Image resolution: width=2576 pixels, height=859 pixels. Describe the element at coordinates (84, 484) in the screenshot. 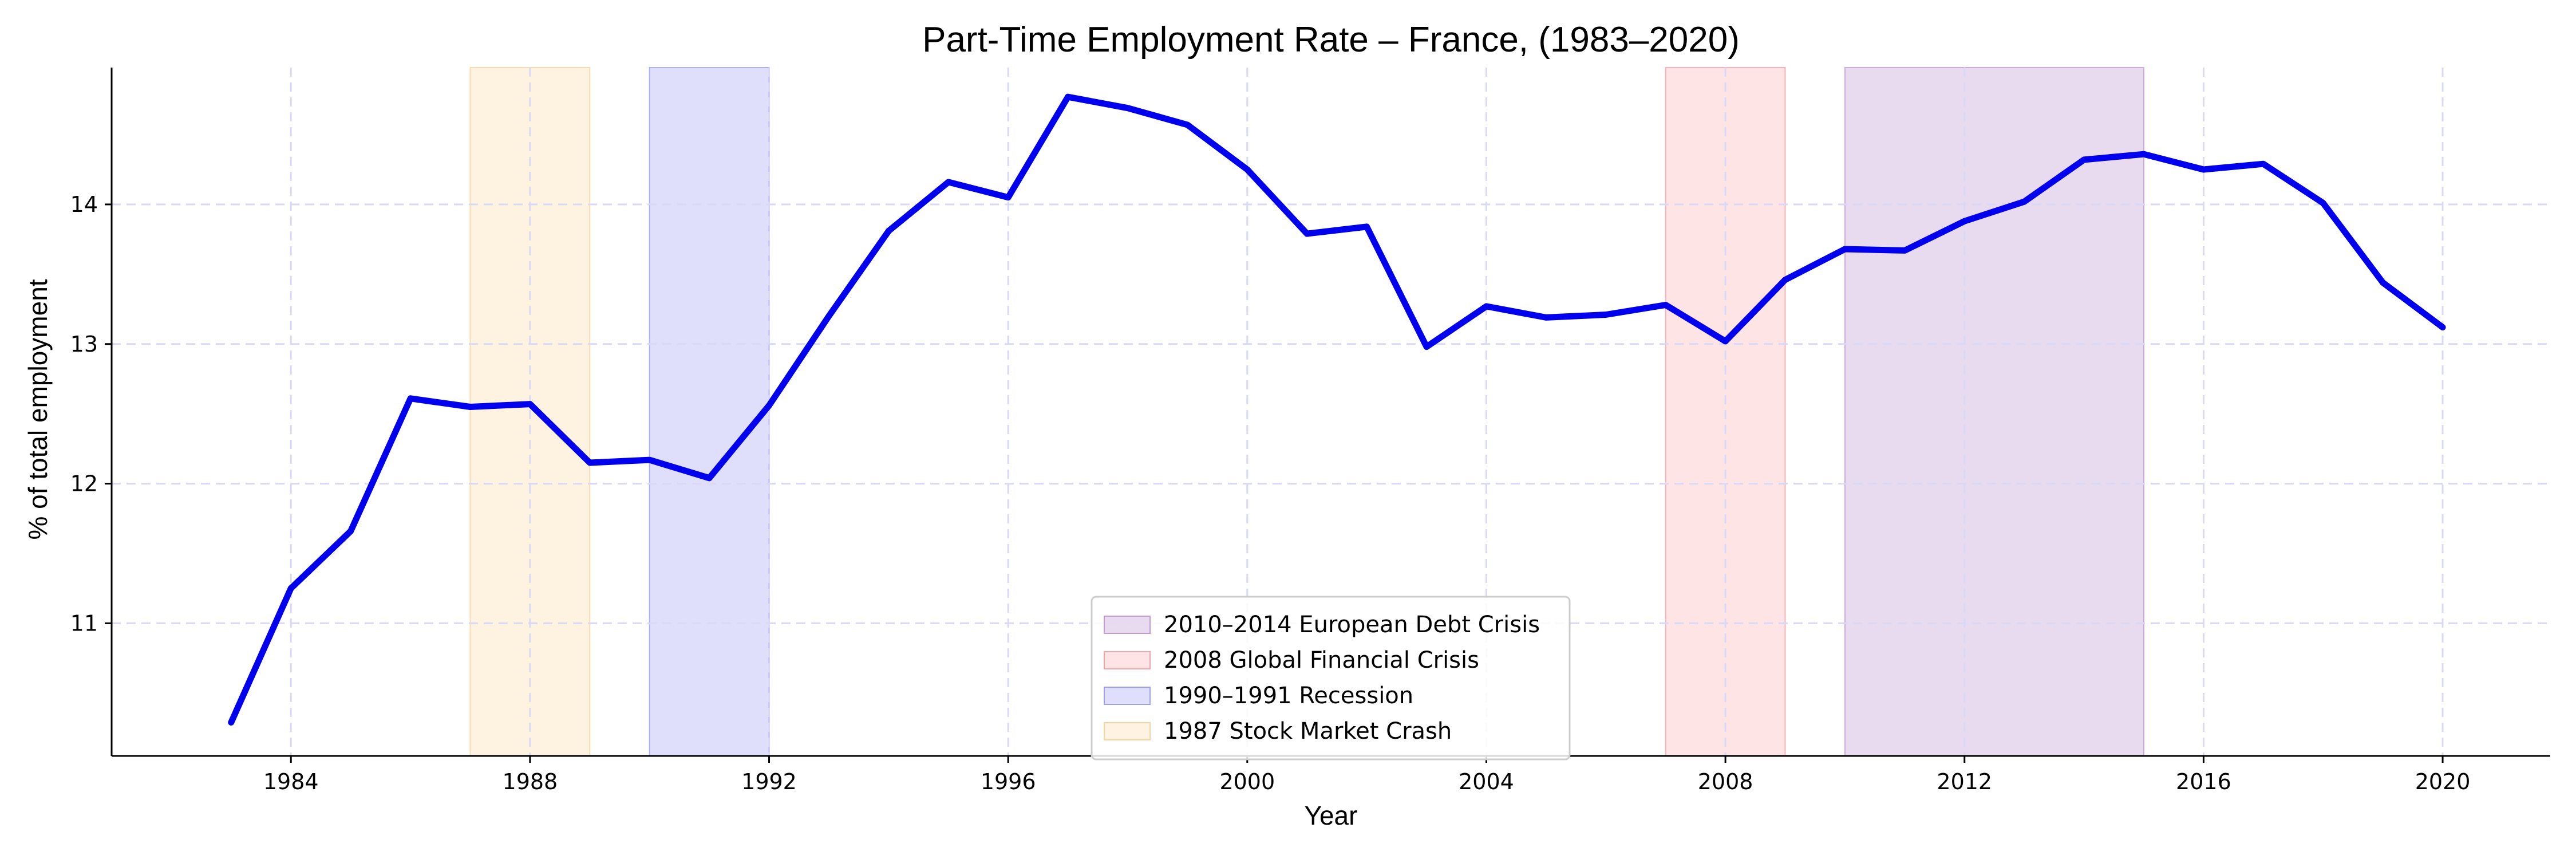

I see `y-tick-label: 12` at that location.